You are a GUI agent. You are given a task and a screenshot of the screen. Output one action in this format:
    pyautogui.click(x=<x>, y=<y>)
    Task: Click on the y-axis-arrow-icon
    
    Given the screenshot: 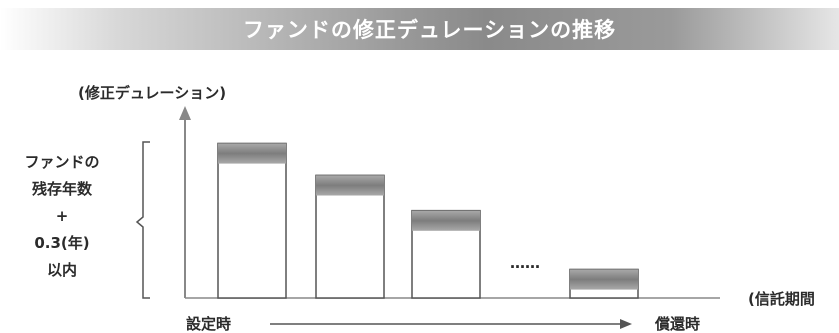 What is the action you would take?
    pyautogui.click(x=185, y=113)
    